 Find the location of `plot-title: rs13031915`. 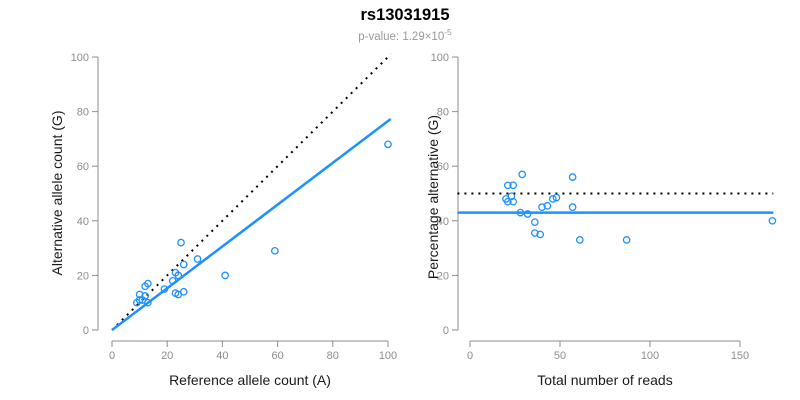

plot-title: rs13031915 is located at coordinates (405, 15).